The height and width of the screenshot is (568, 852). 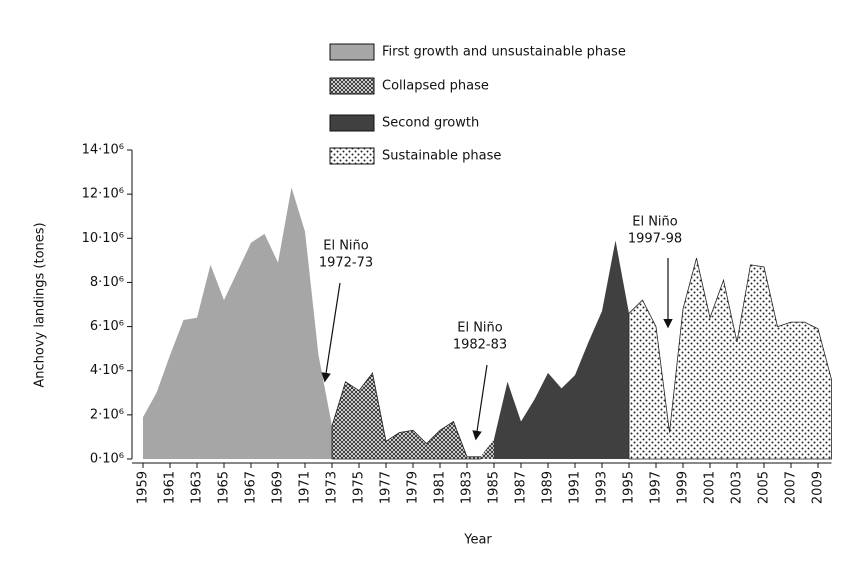 I want to click on x-tick-label: 2009, so click(x=818, y=487).